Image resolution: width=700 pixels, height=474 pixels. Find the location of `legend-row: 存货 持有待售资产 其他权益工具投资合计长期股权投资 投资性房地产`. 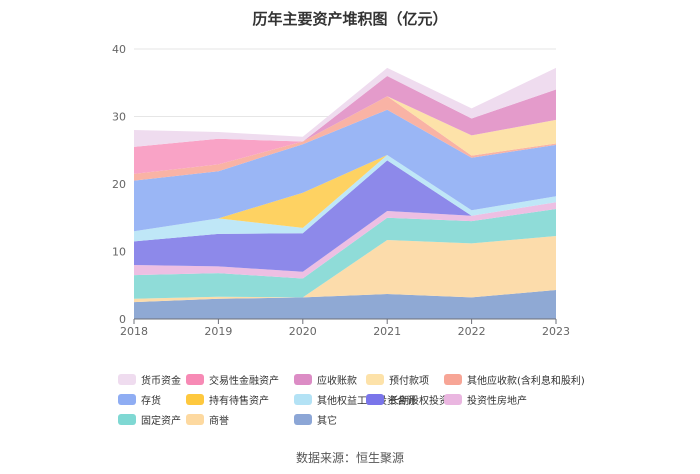

legend-row: 存货 持有待售资产 其他权益工具投资合计长期股权投资 投资性房地产 is located at coordinates (358, 399).